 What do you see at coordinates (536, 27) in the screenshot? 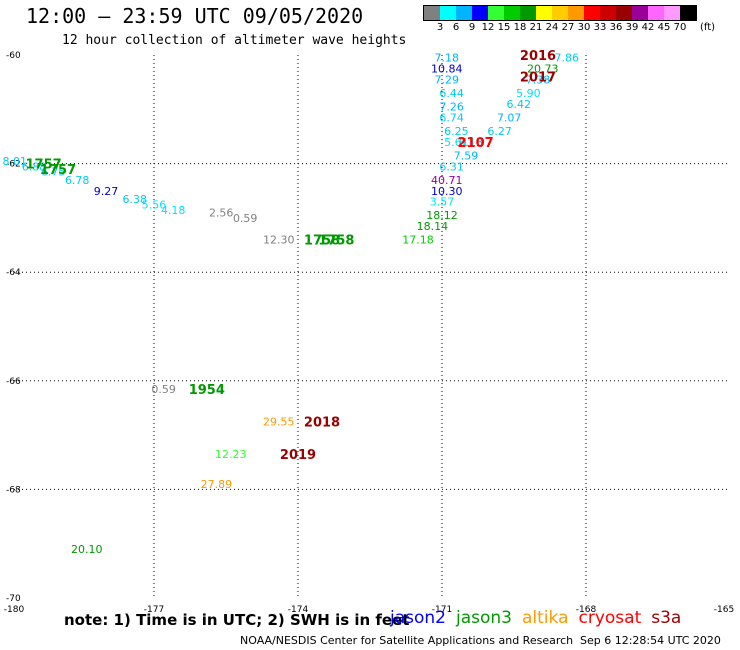
I see `legend-tick-label: 21` at bounding box center [536, 27].